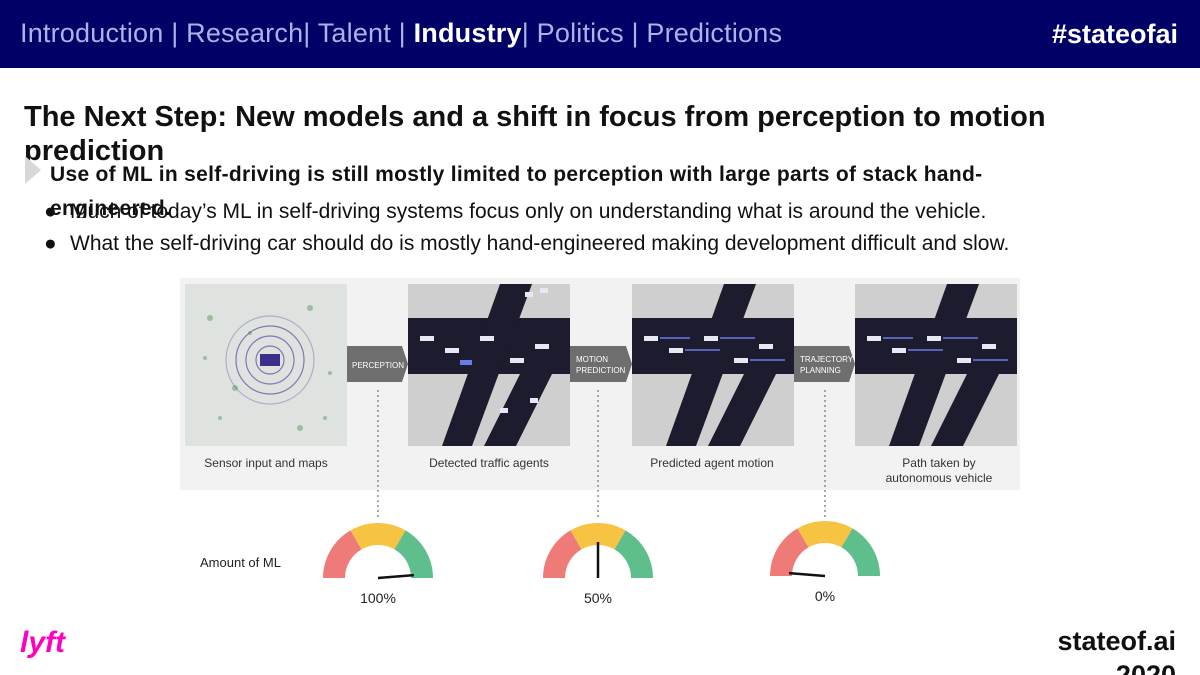  I want to click on panel-sensor-input, so click(266, 365).